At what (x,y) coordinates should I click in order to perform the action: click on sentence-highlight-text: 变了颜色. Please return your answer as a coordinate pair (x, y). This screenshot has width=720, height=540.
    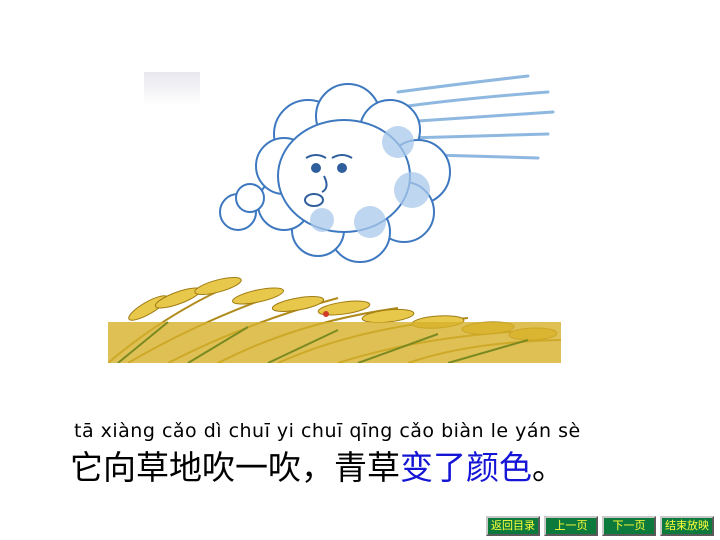
    Looking at the image, I should click on (466, 467).